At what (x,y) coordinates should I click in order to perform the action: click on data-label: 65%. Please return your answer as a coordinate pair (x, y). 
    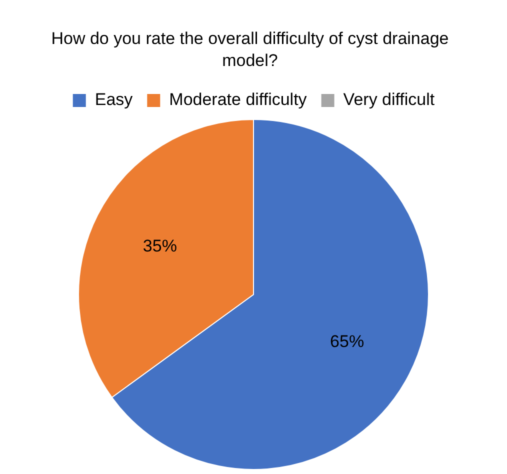
    Looking at the image, I should click on (347, 341).